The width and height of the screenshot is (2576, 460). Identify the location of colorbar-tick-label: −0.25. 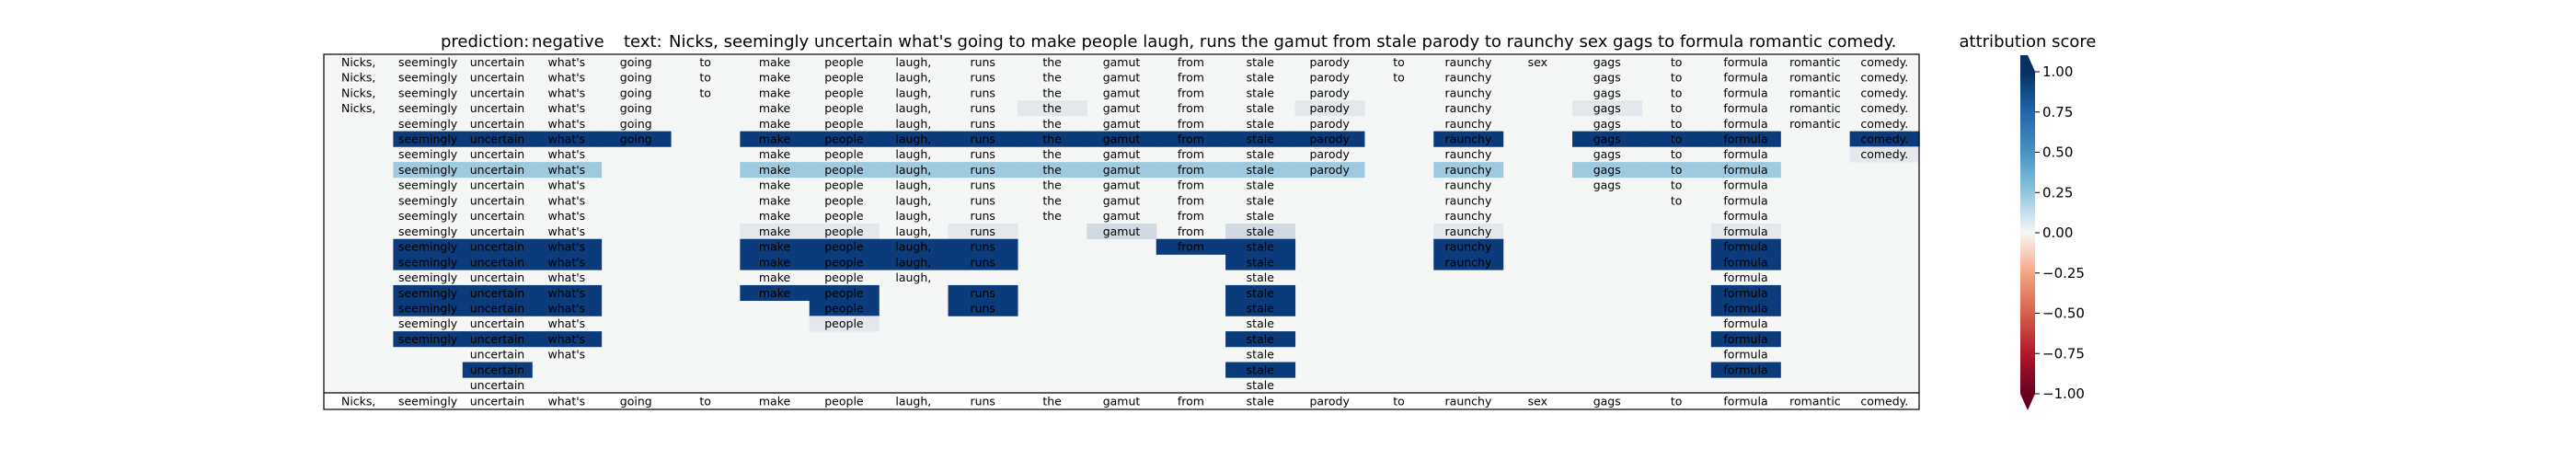
(2063, 273).